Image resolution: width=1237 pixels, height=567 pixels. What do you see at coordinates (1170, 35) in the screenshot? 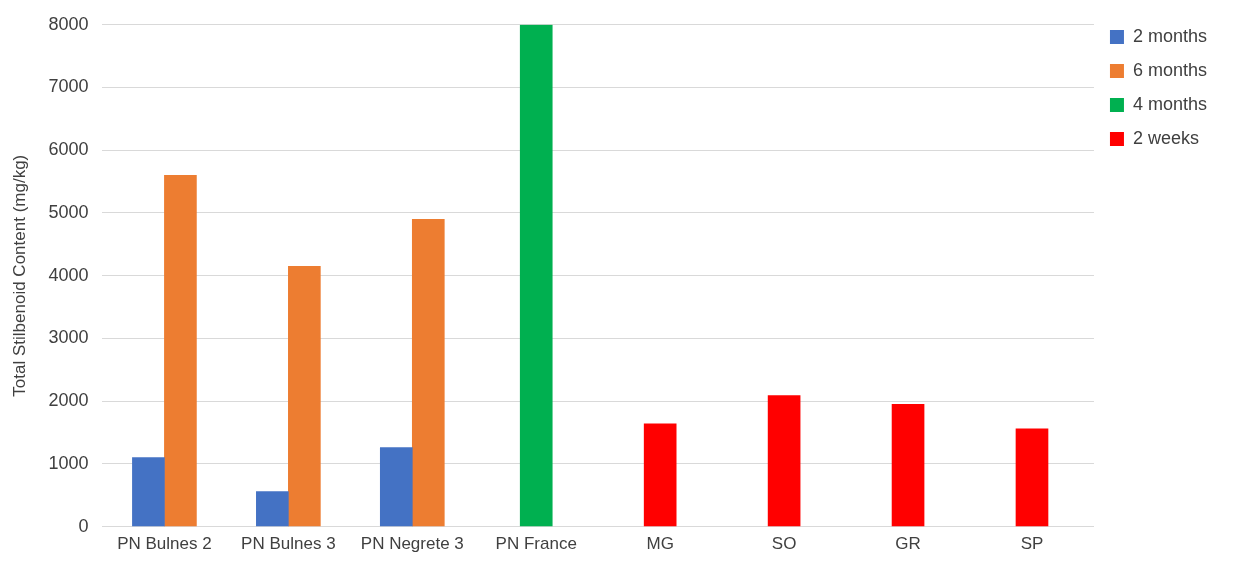
I see `legend-label: 2 months` at bounding box center [1170, 35].